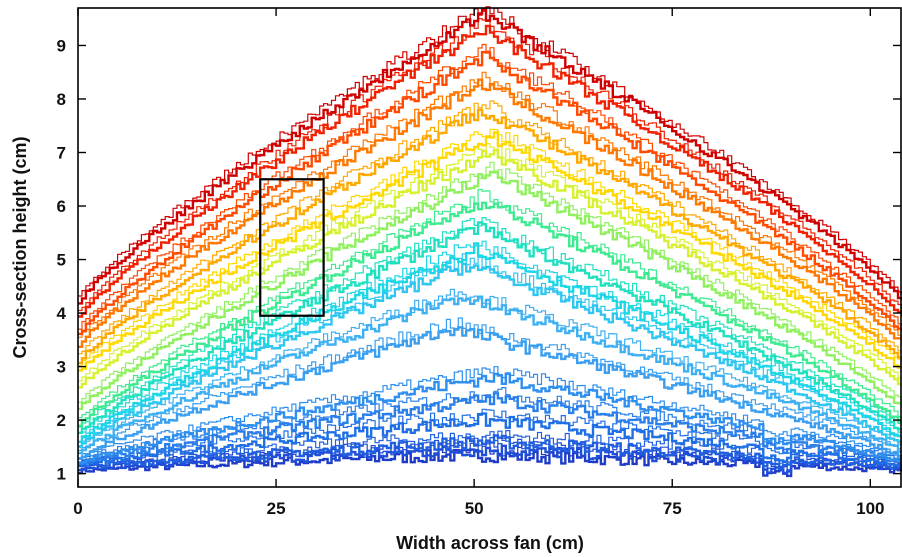 This screenshot has height=557, width=902. What do you see at coordinates (62, 313) in the screenshot?
I see `y-tick-label: 4` at bounding box center [62, 313].